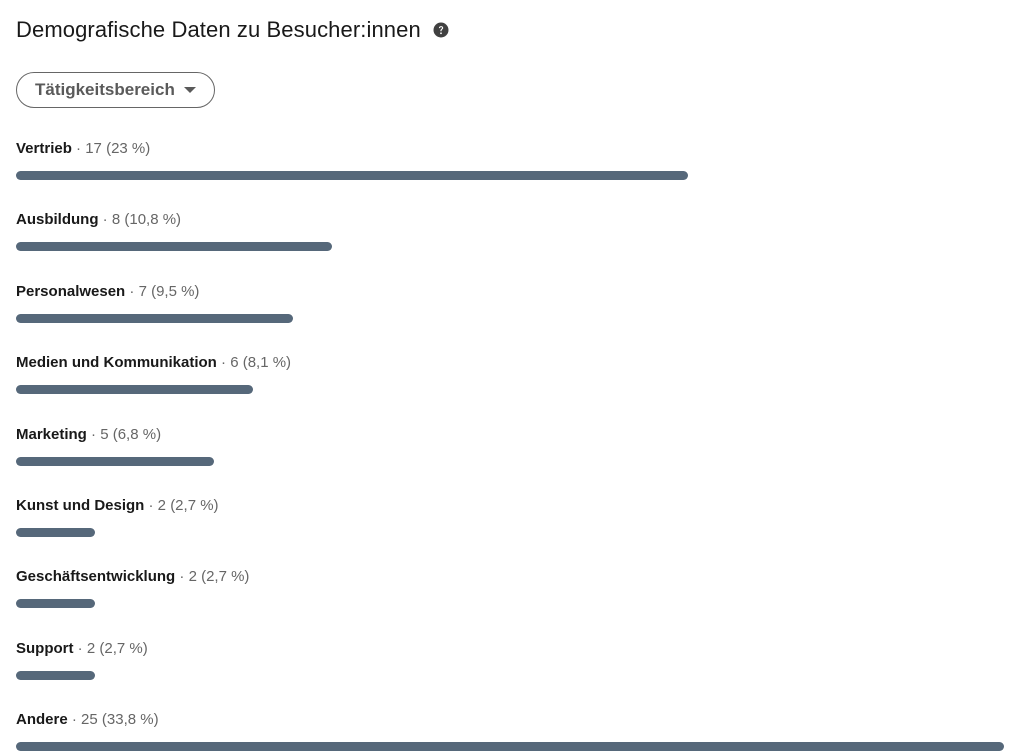  I want to click on list-item: Marketing · 5 (6,8 %), so click(511, 458).